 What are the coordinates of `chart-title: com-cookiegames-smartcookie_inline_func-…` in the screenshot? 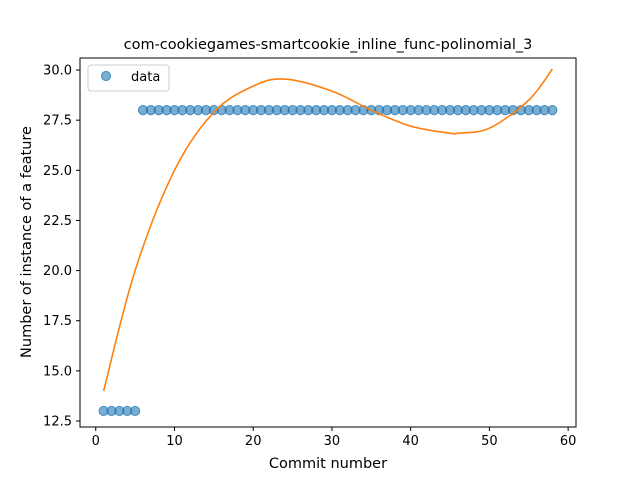 It's located at (328, 45).